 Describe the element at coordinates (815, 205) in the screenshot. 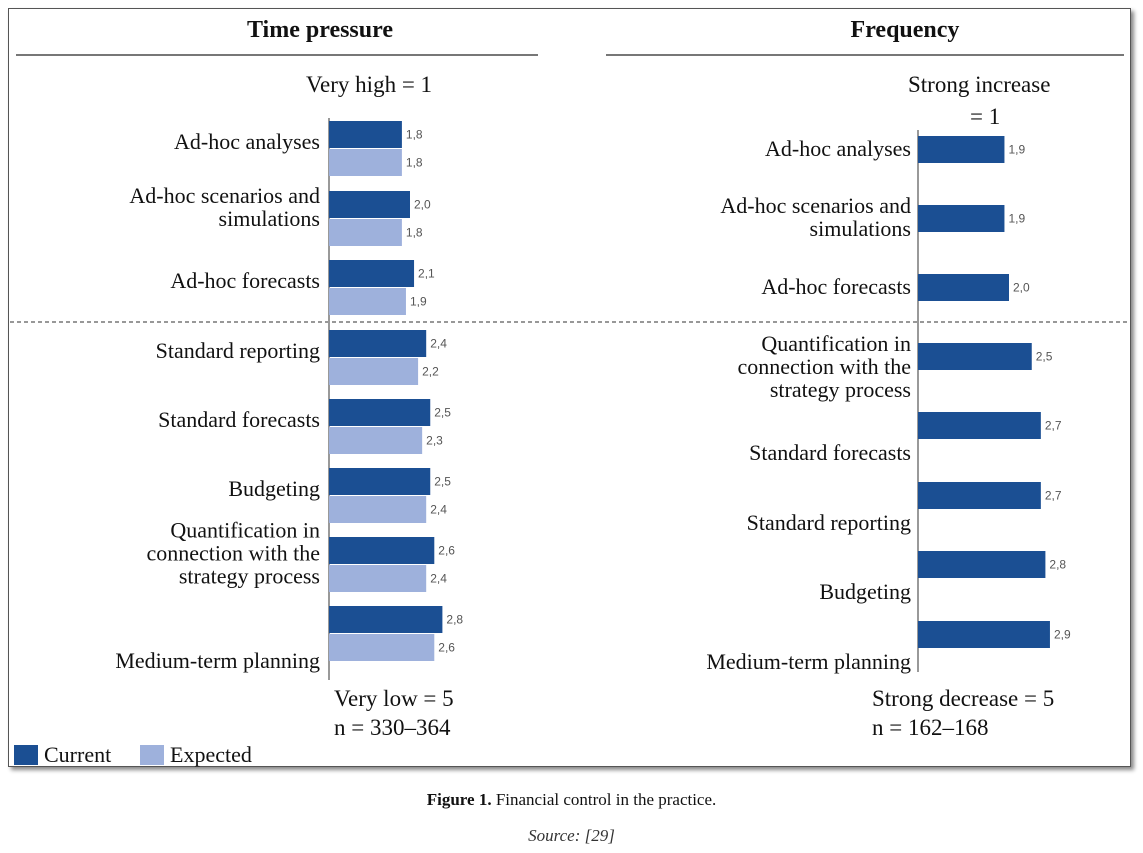

I see `right-category-line: Ad-hoc scenarios and` at that location.